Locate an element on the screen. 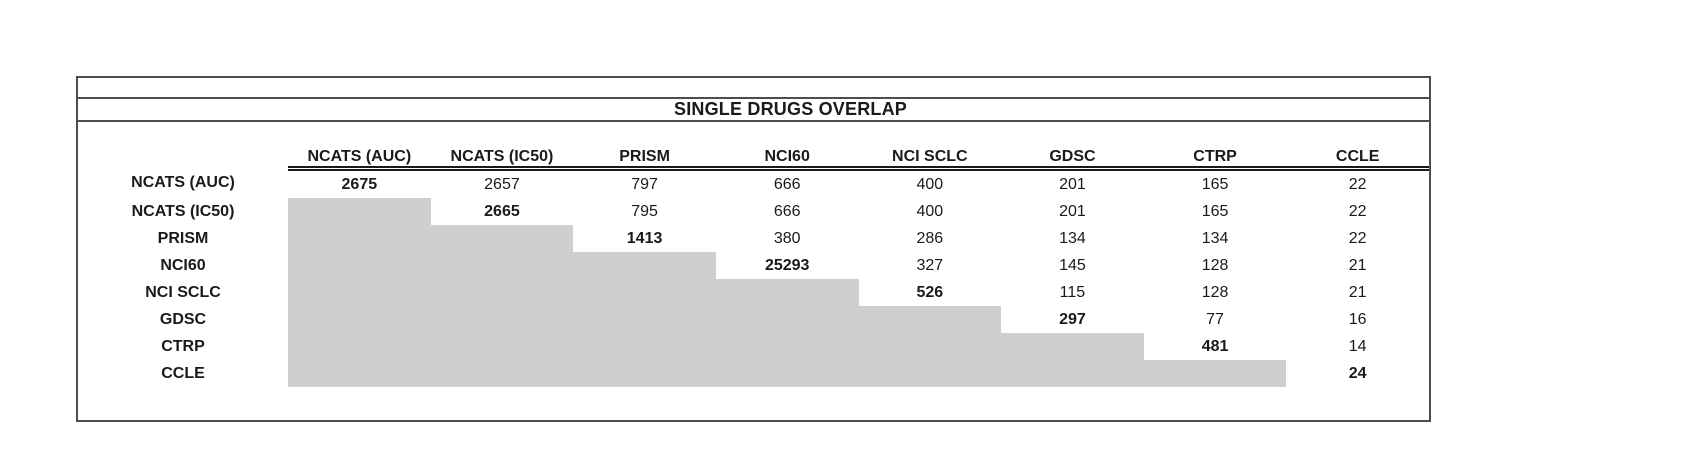  matrix-cell: 380 is located at coordinates (787, 238).